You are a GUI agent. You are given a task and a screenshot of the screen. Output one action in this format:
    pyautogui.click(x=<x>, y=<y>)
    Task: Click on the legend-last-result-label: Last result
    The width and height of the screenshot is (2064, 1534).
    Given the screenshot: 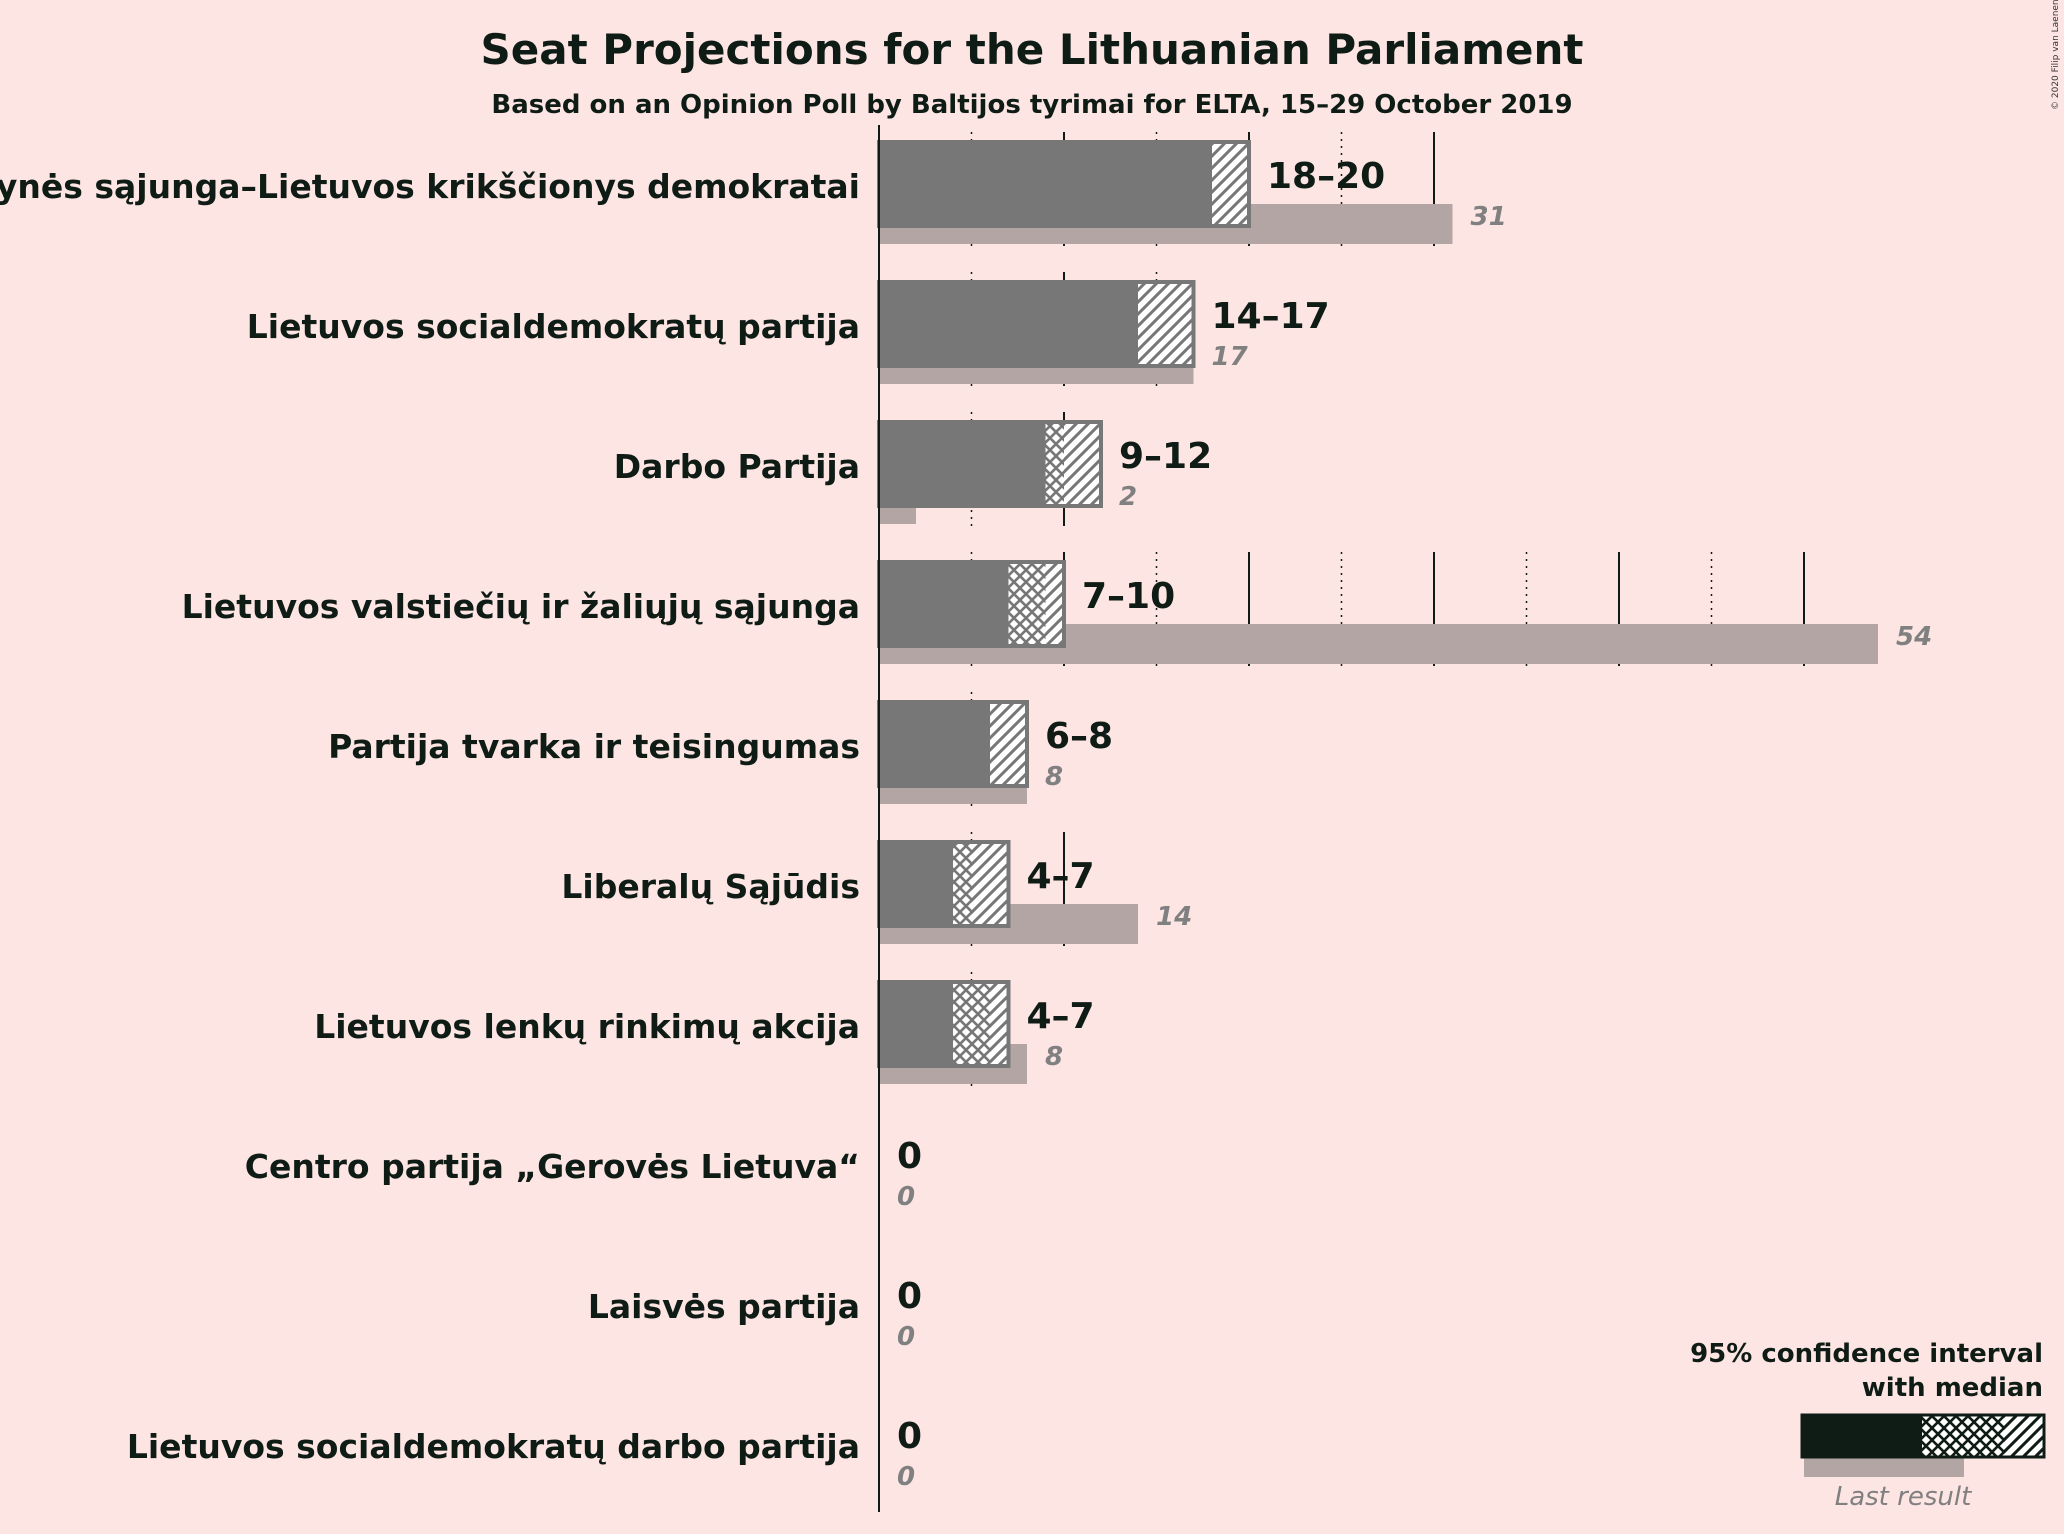 What is the action you would take?
    pyautogui.click(x=1903, y=1497)
    